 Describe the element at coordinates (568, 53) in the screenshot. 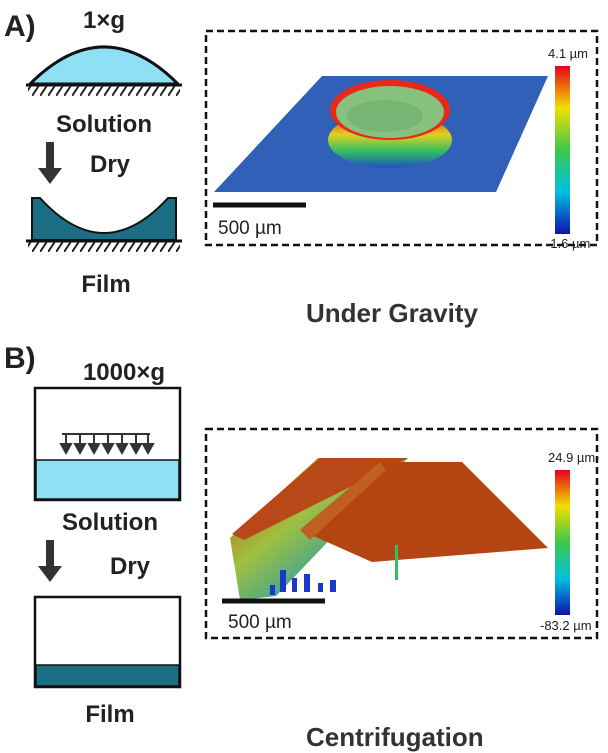

I see `scale-max: 4.1 µm` at that location.